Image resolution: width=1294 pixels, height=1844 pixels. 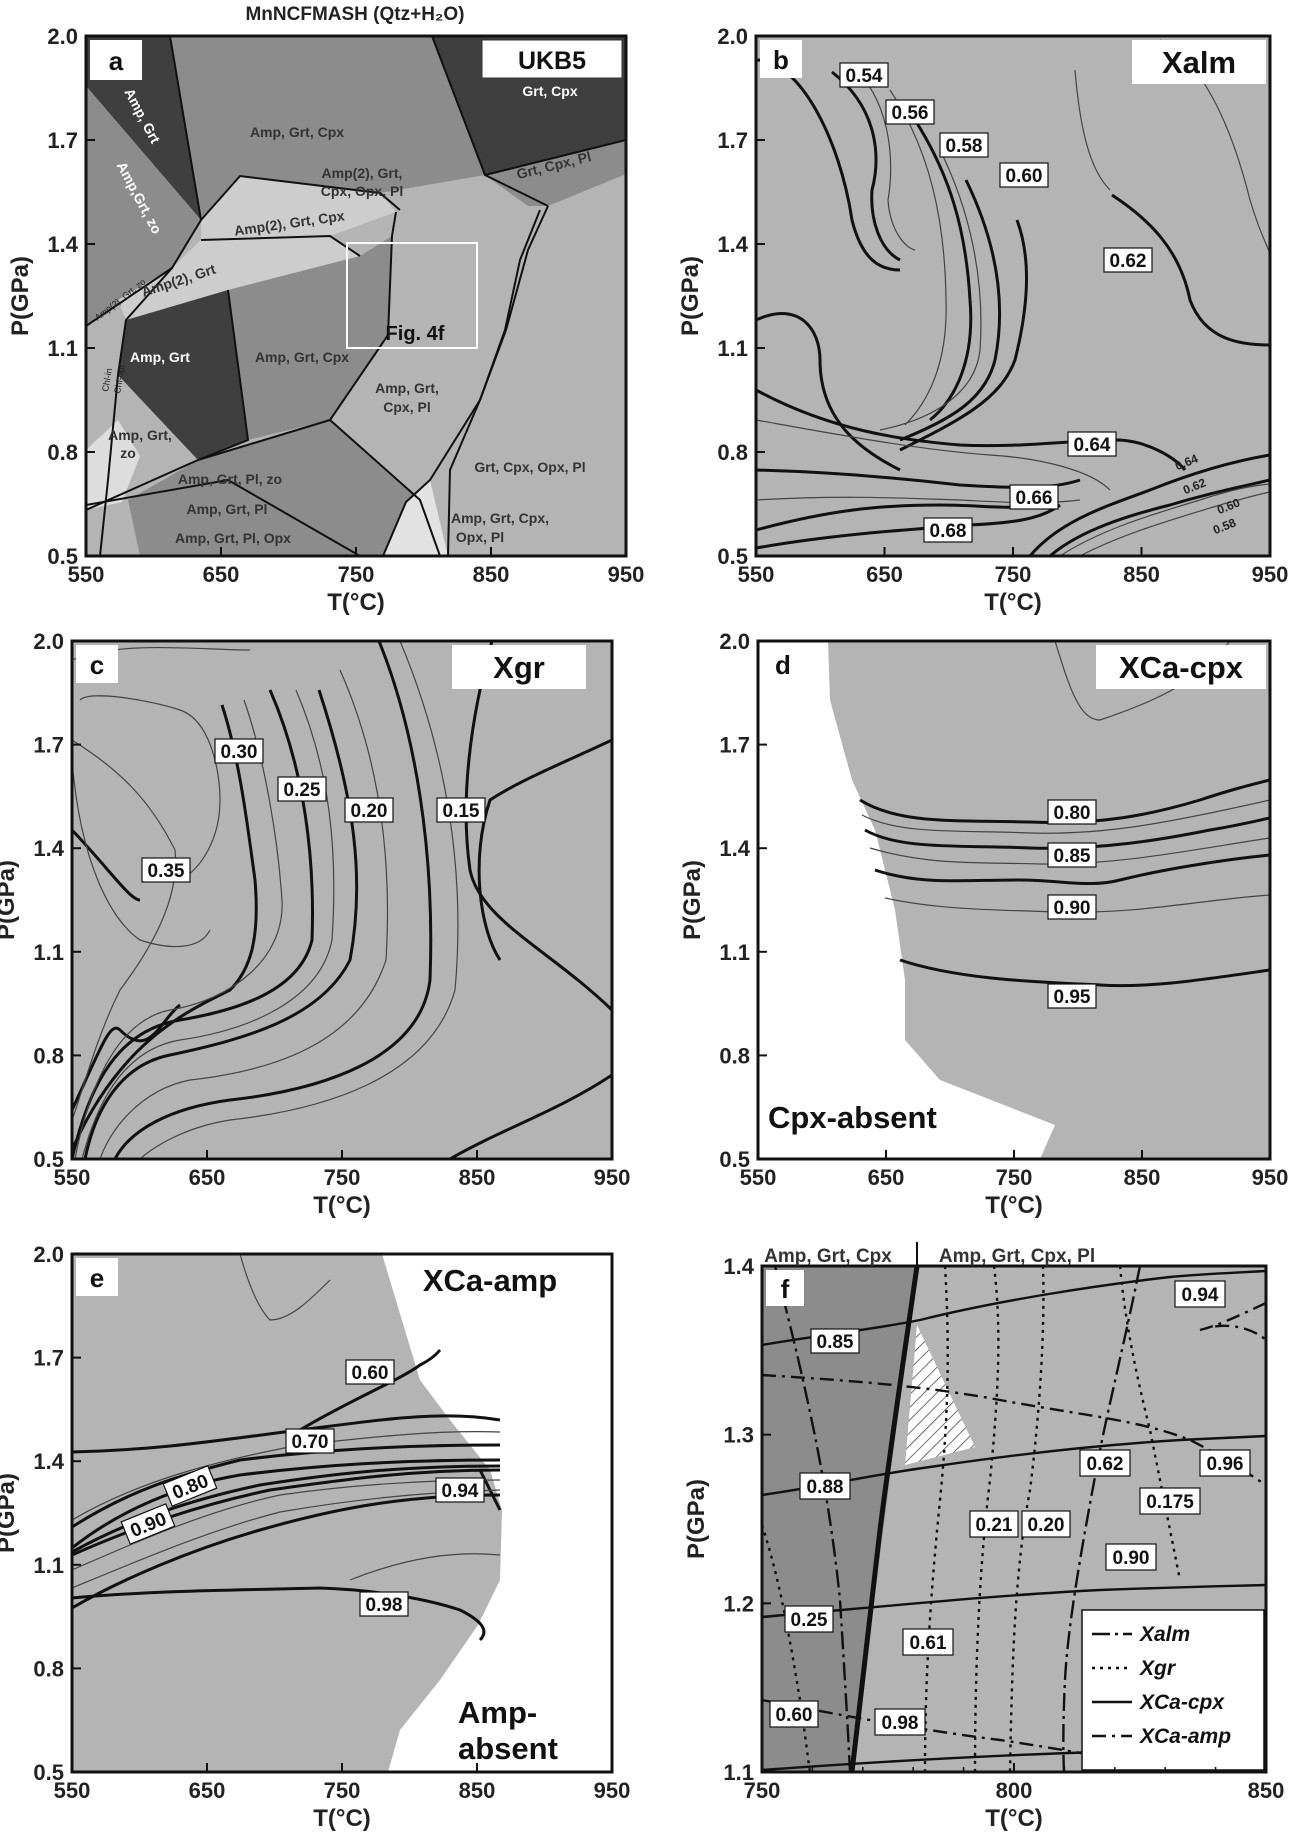 What do you see at coordinates (480, 537) in the screenshot?
I see `field-label-amp-grt-cpx-opx-pl-2: Opx, Pl` at bounding box center [480, 537].